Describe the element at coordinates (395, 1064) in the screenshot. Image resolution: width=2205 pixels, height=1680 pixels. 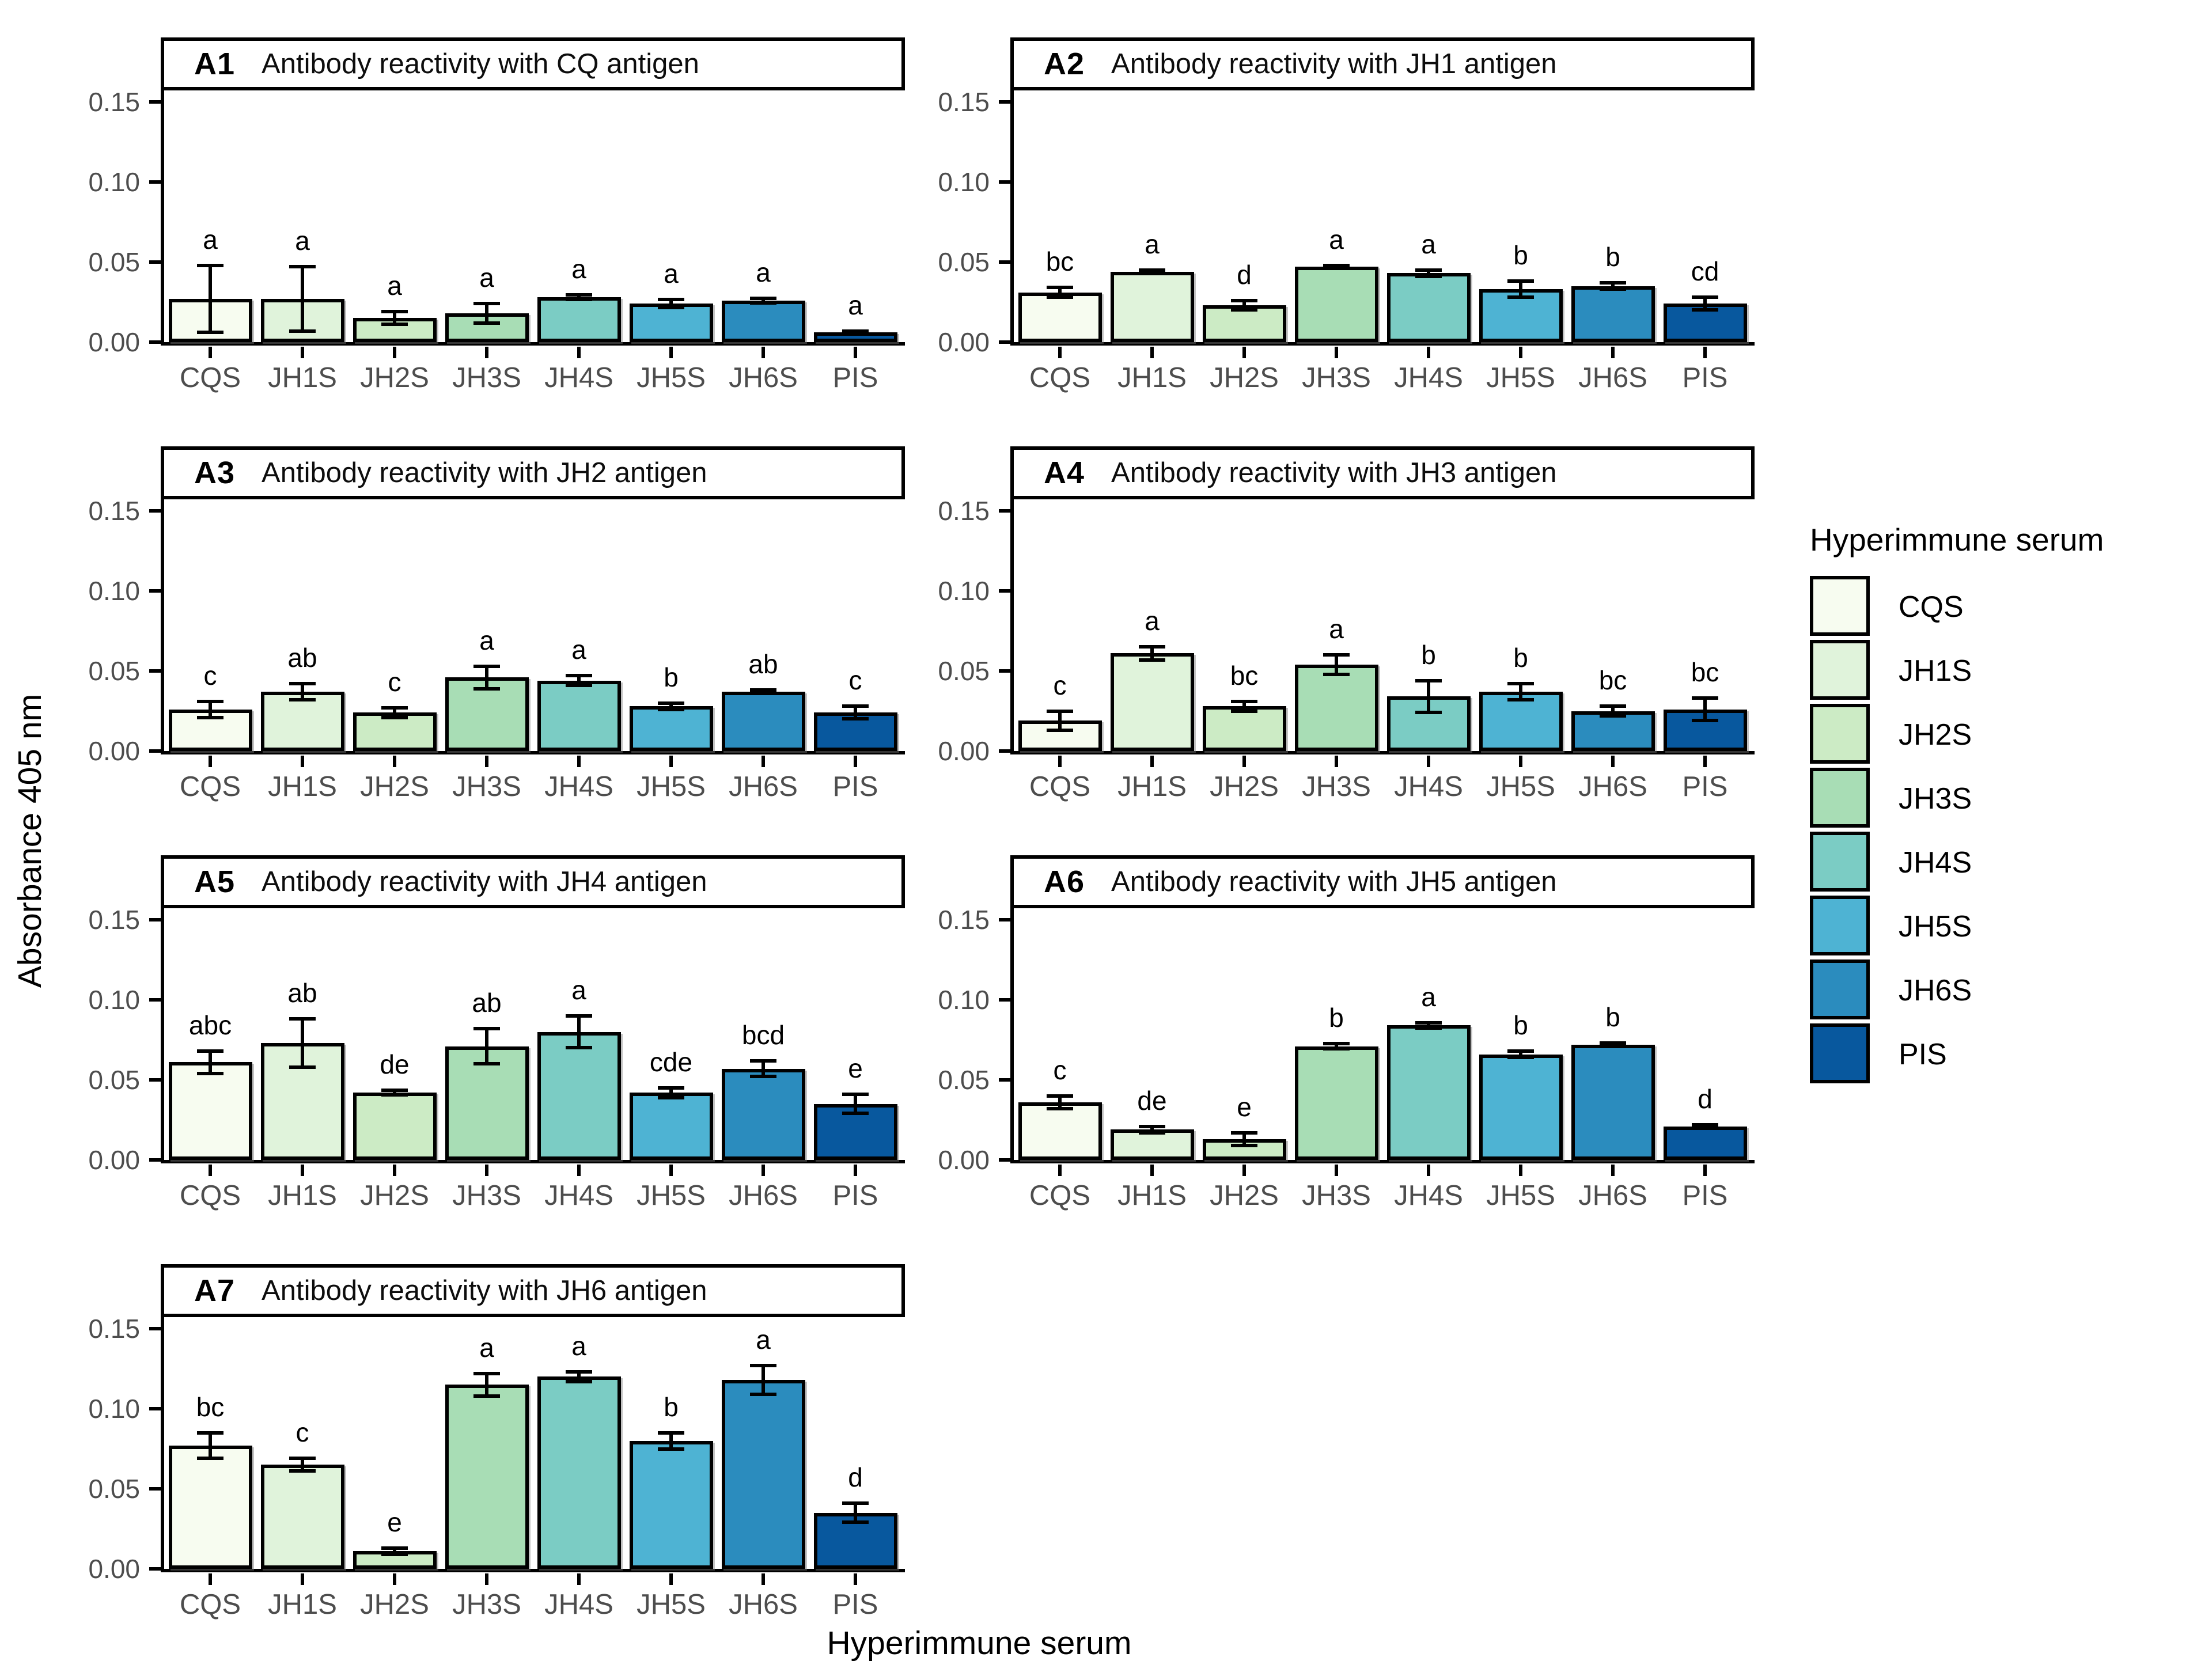
I see `significance-letter: de` at that location.